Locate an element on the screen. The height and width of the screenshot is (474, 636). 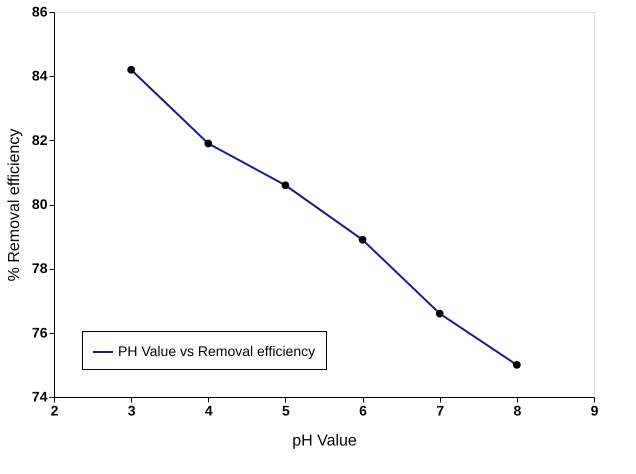
x-axis-title: pH Value is located at coordinates (324, 441).